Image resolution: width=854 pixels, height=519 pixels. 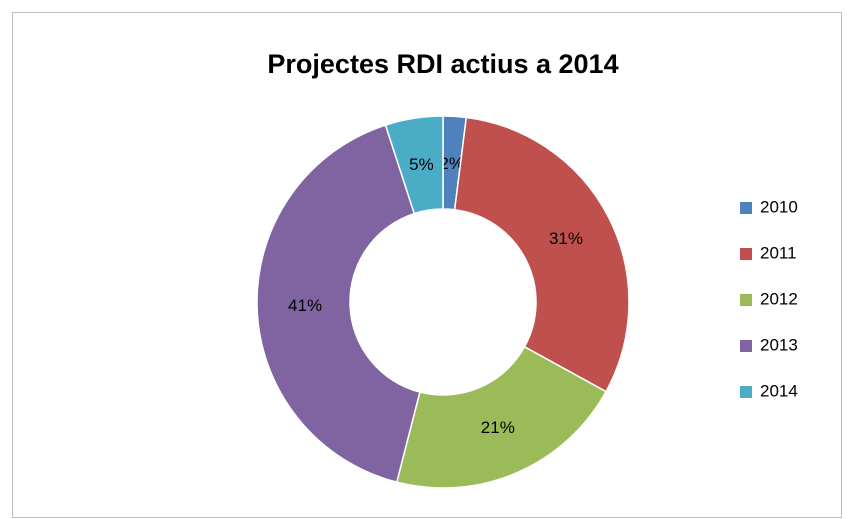 What do you see at coordinates (498, 427) in the screenshot?
I see `data-label: 21%` at bounding box center [498, 427].